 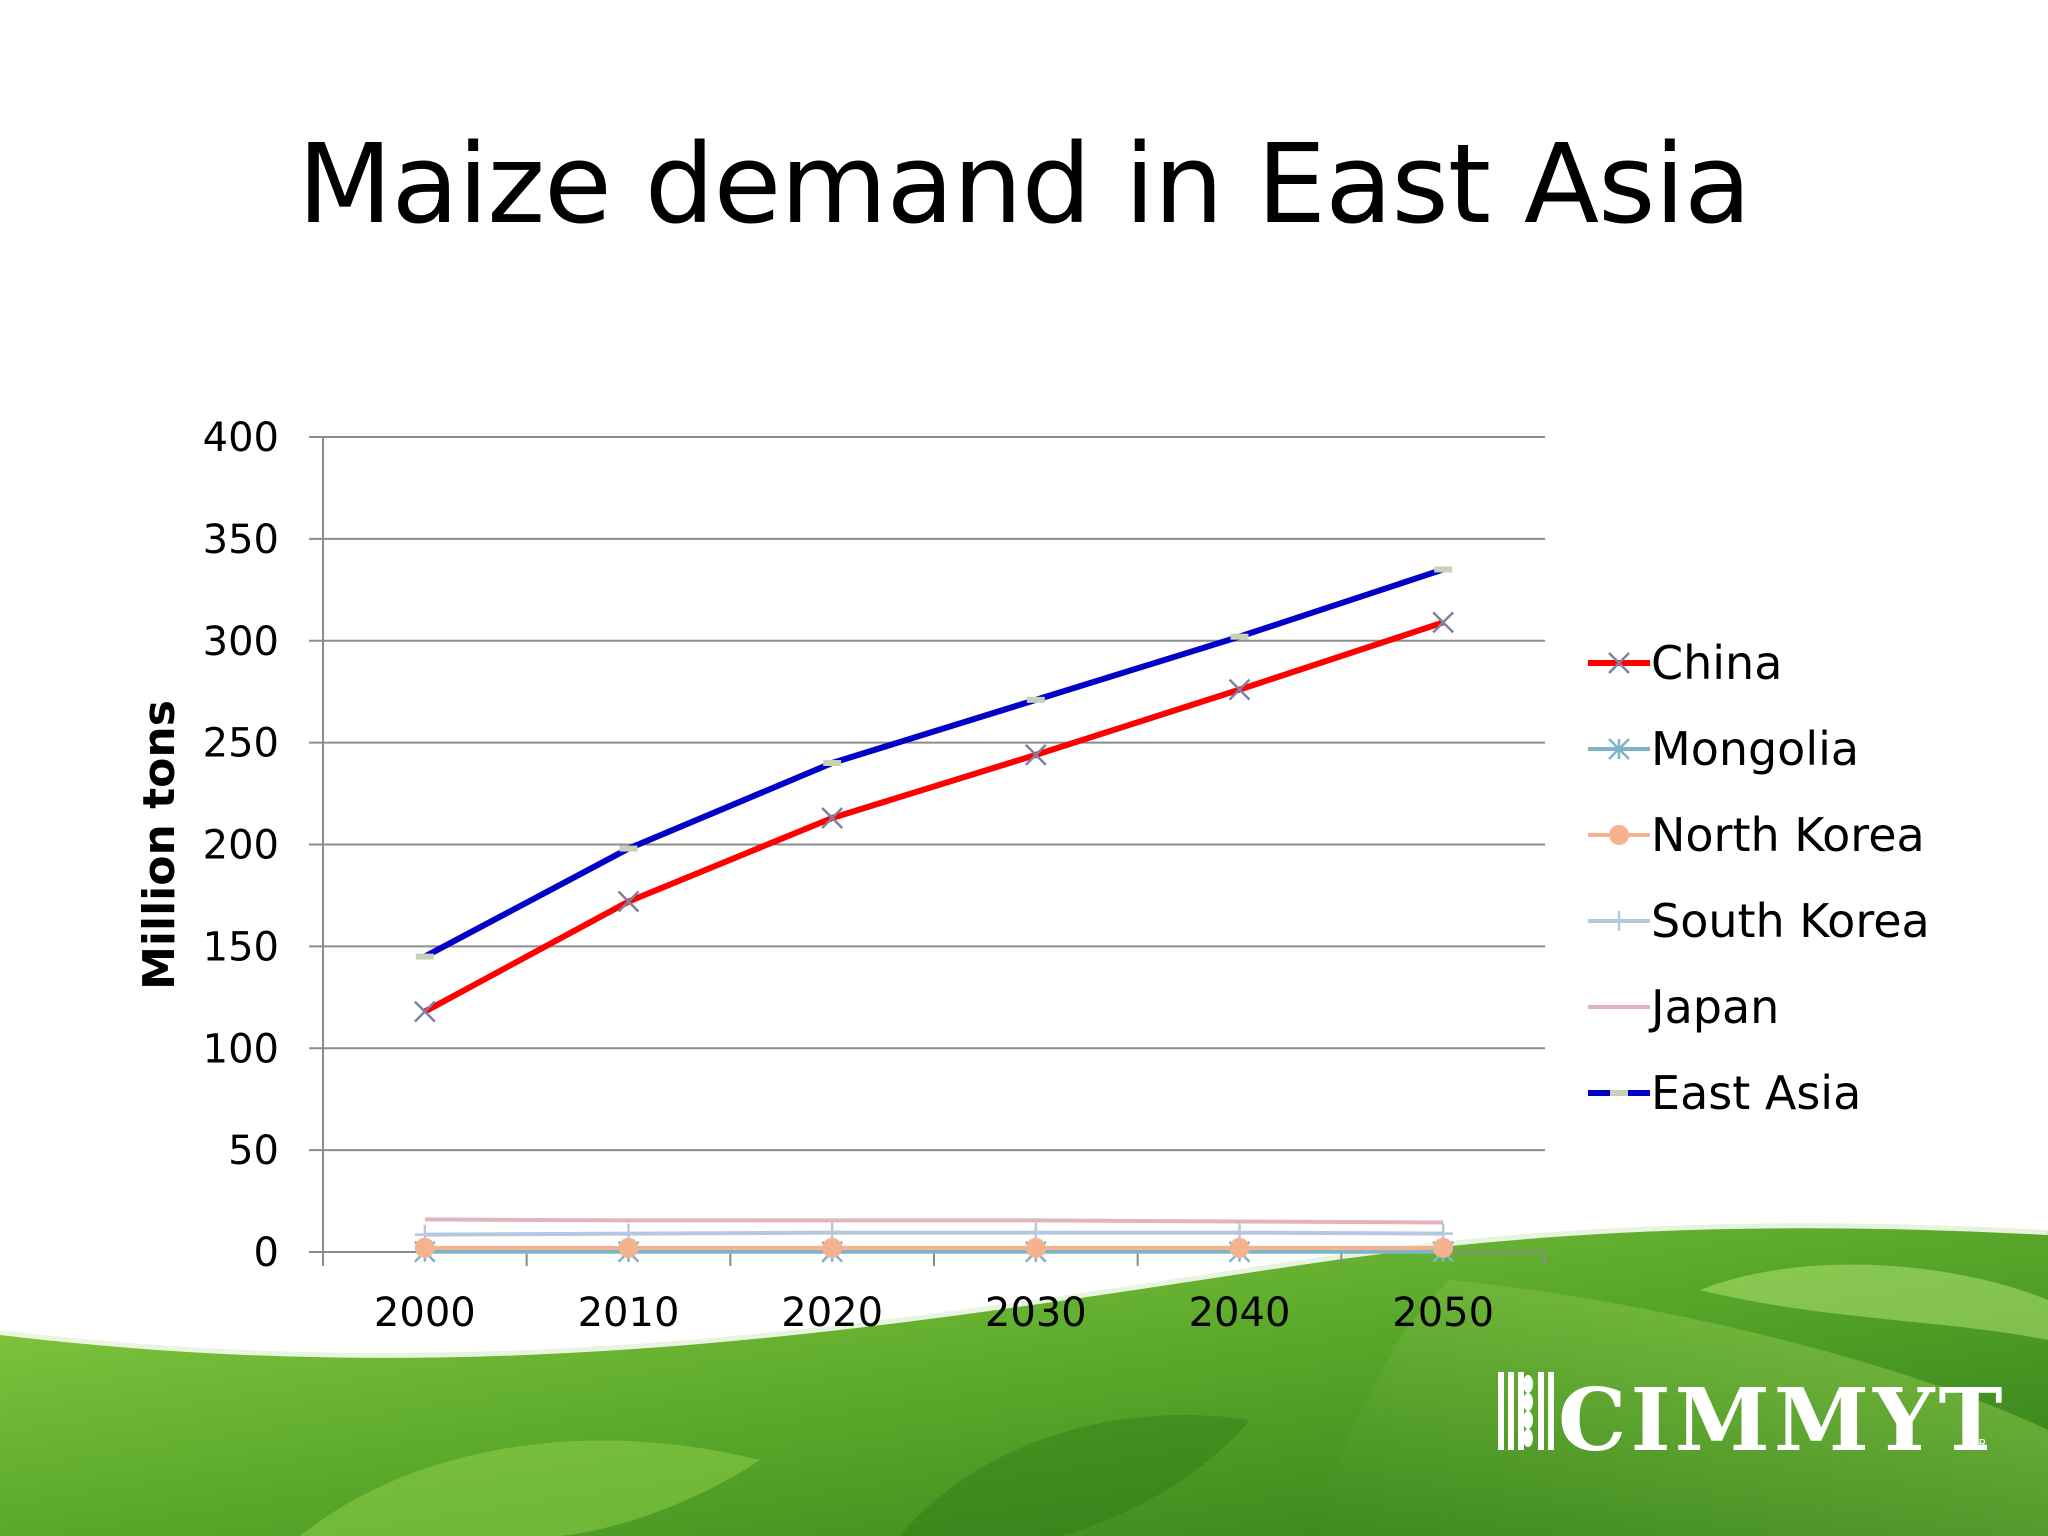 I want to click on legend-item-mongolia: Mongolia, so click(x=1723, y=749).